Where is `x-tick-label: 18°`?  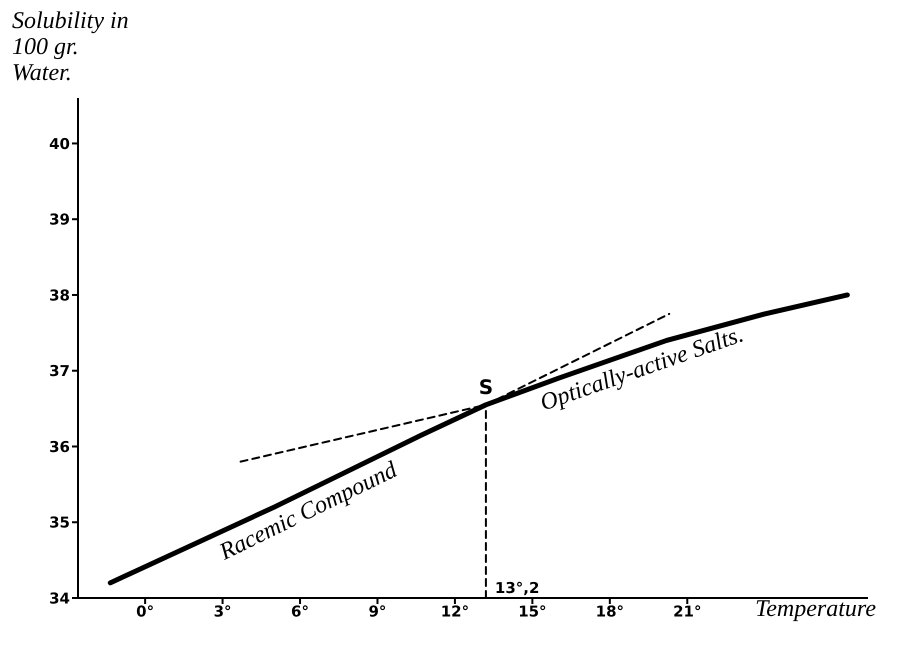 x-tick-label: 18° is located at coordinates (610, 611).